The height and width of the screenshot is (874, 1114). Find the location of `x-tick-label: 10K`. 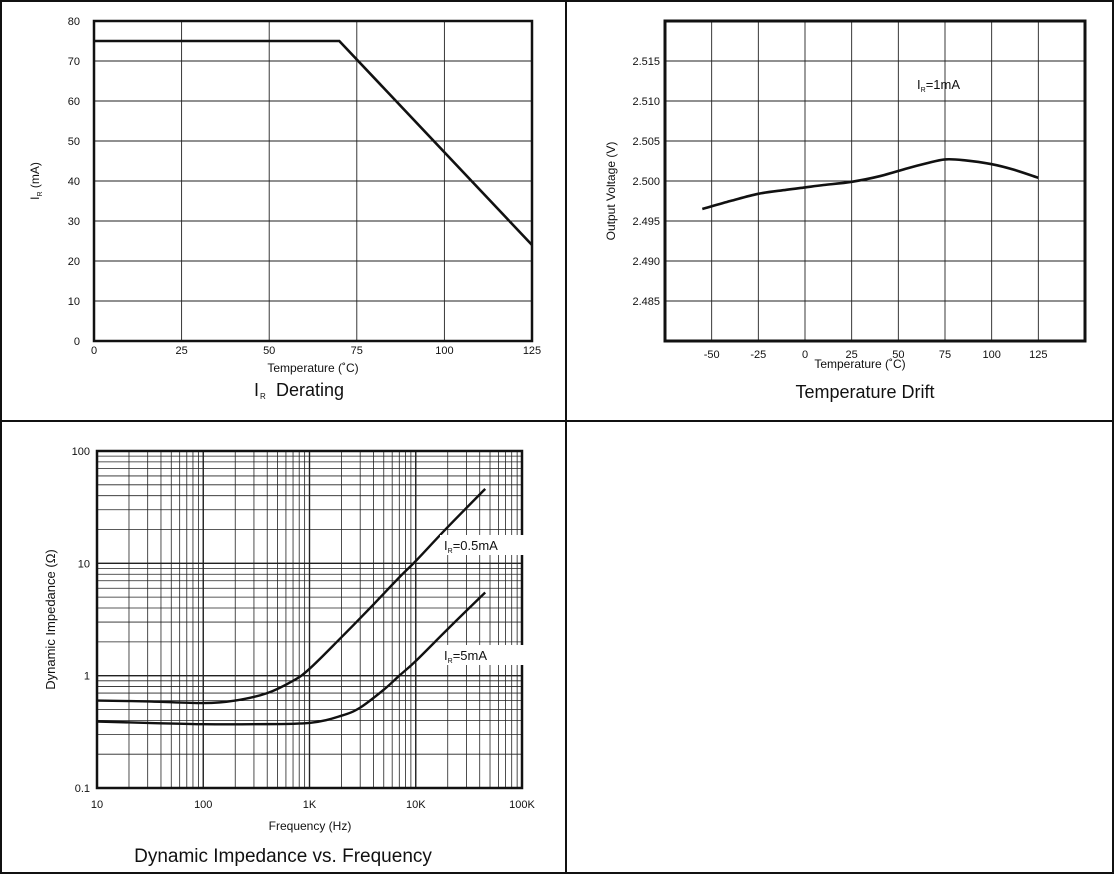

x-tick-label: 10K is located at coordinates (416, 805).